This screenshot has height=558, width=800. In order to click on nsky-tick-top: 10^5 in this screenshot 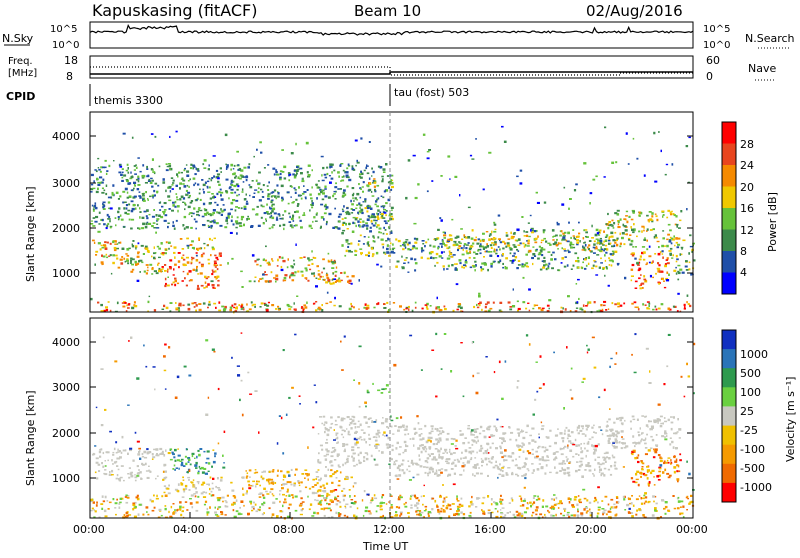, I will do `click(63, 29)`.